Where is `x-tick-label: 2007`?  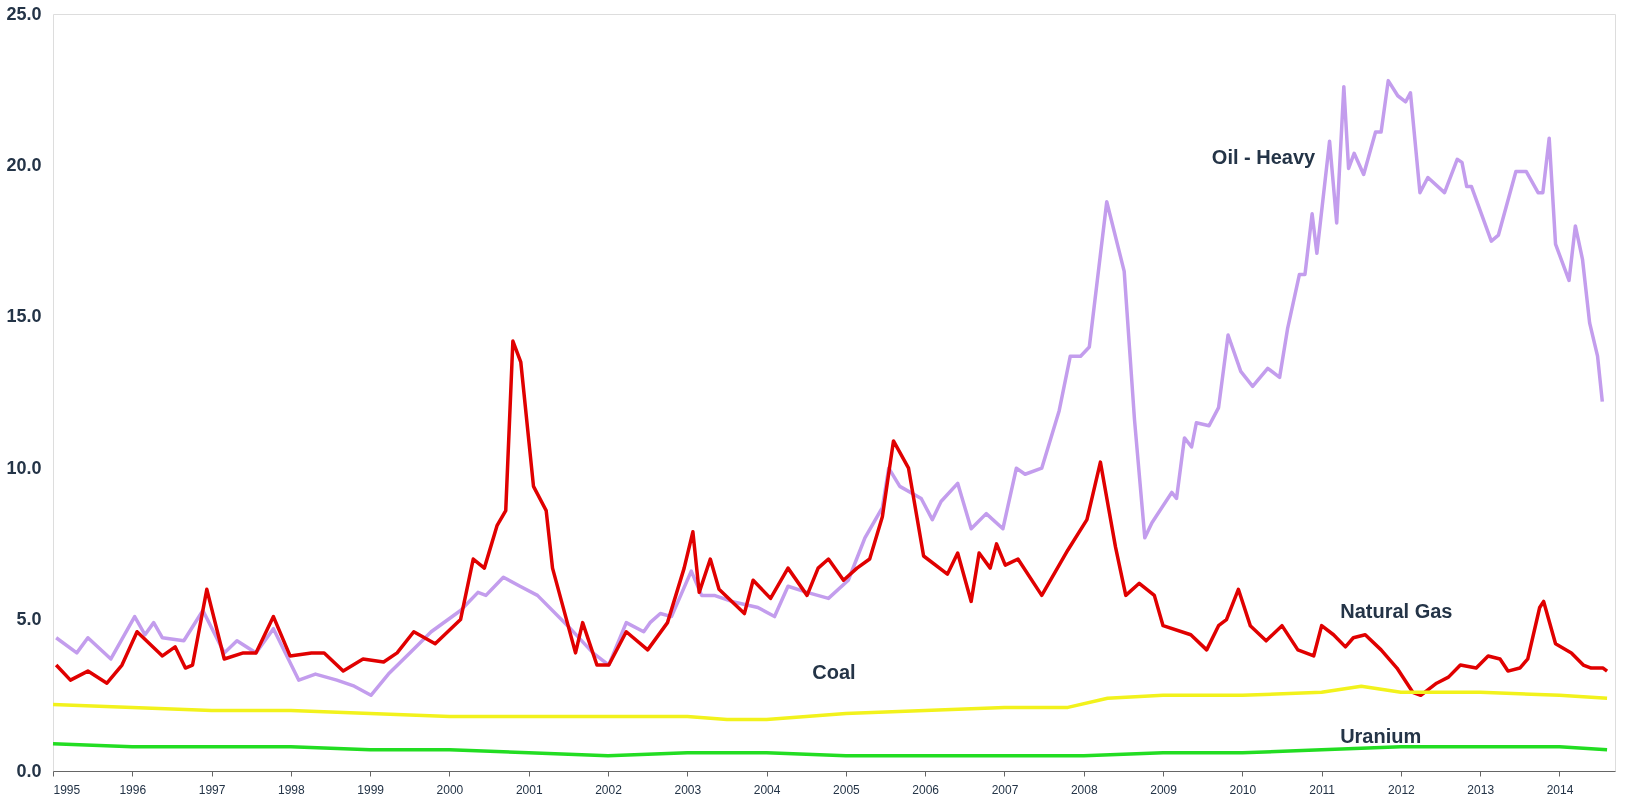
x-tick-label: 2007 is located at coordinates (1005, 789).